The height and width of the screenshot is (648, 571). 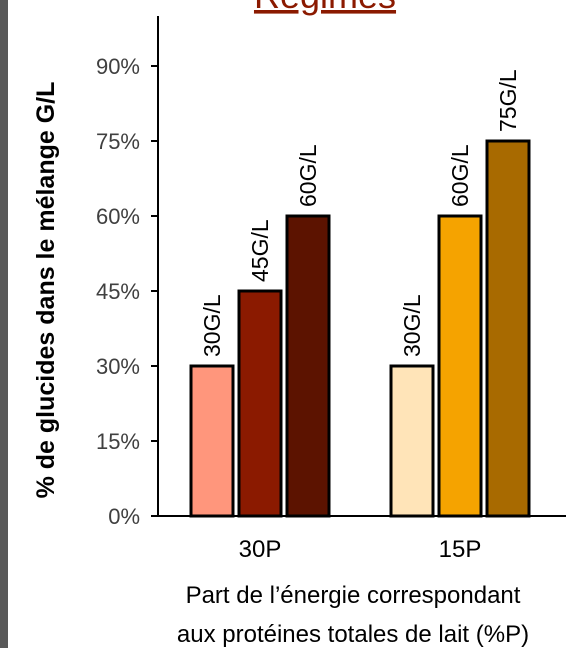 I want to click on x-axis-title-line-1: Part de l’énergie correspondant, so click(x=353, y=595).